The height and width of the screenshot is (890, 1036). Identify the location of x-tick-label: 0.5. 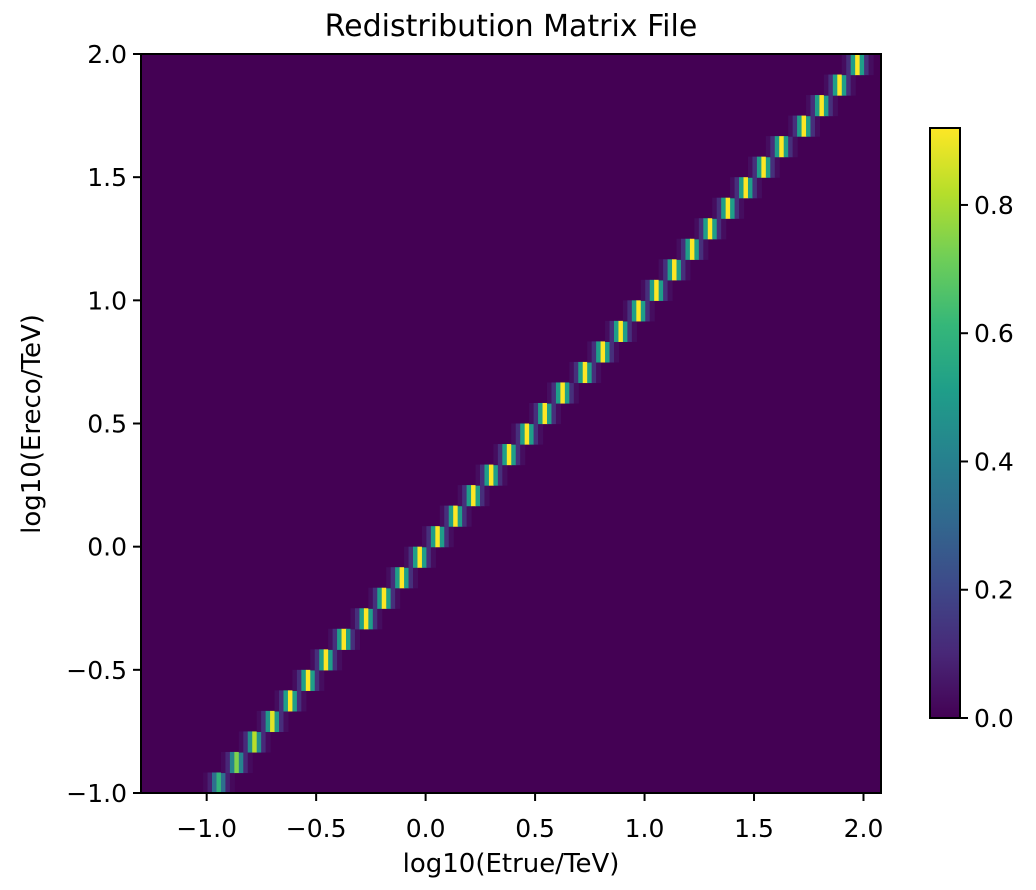
(535, 828).